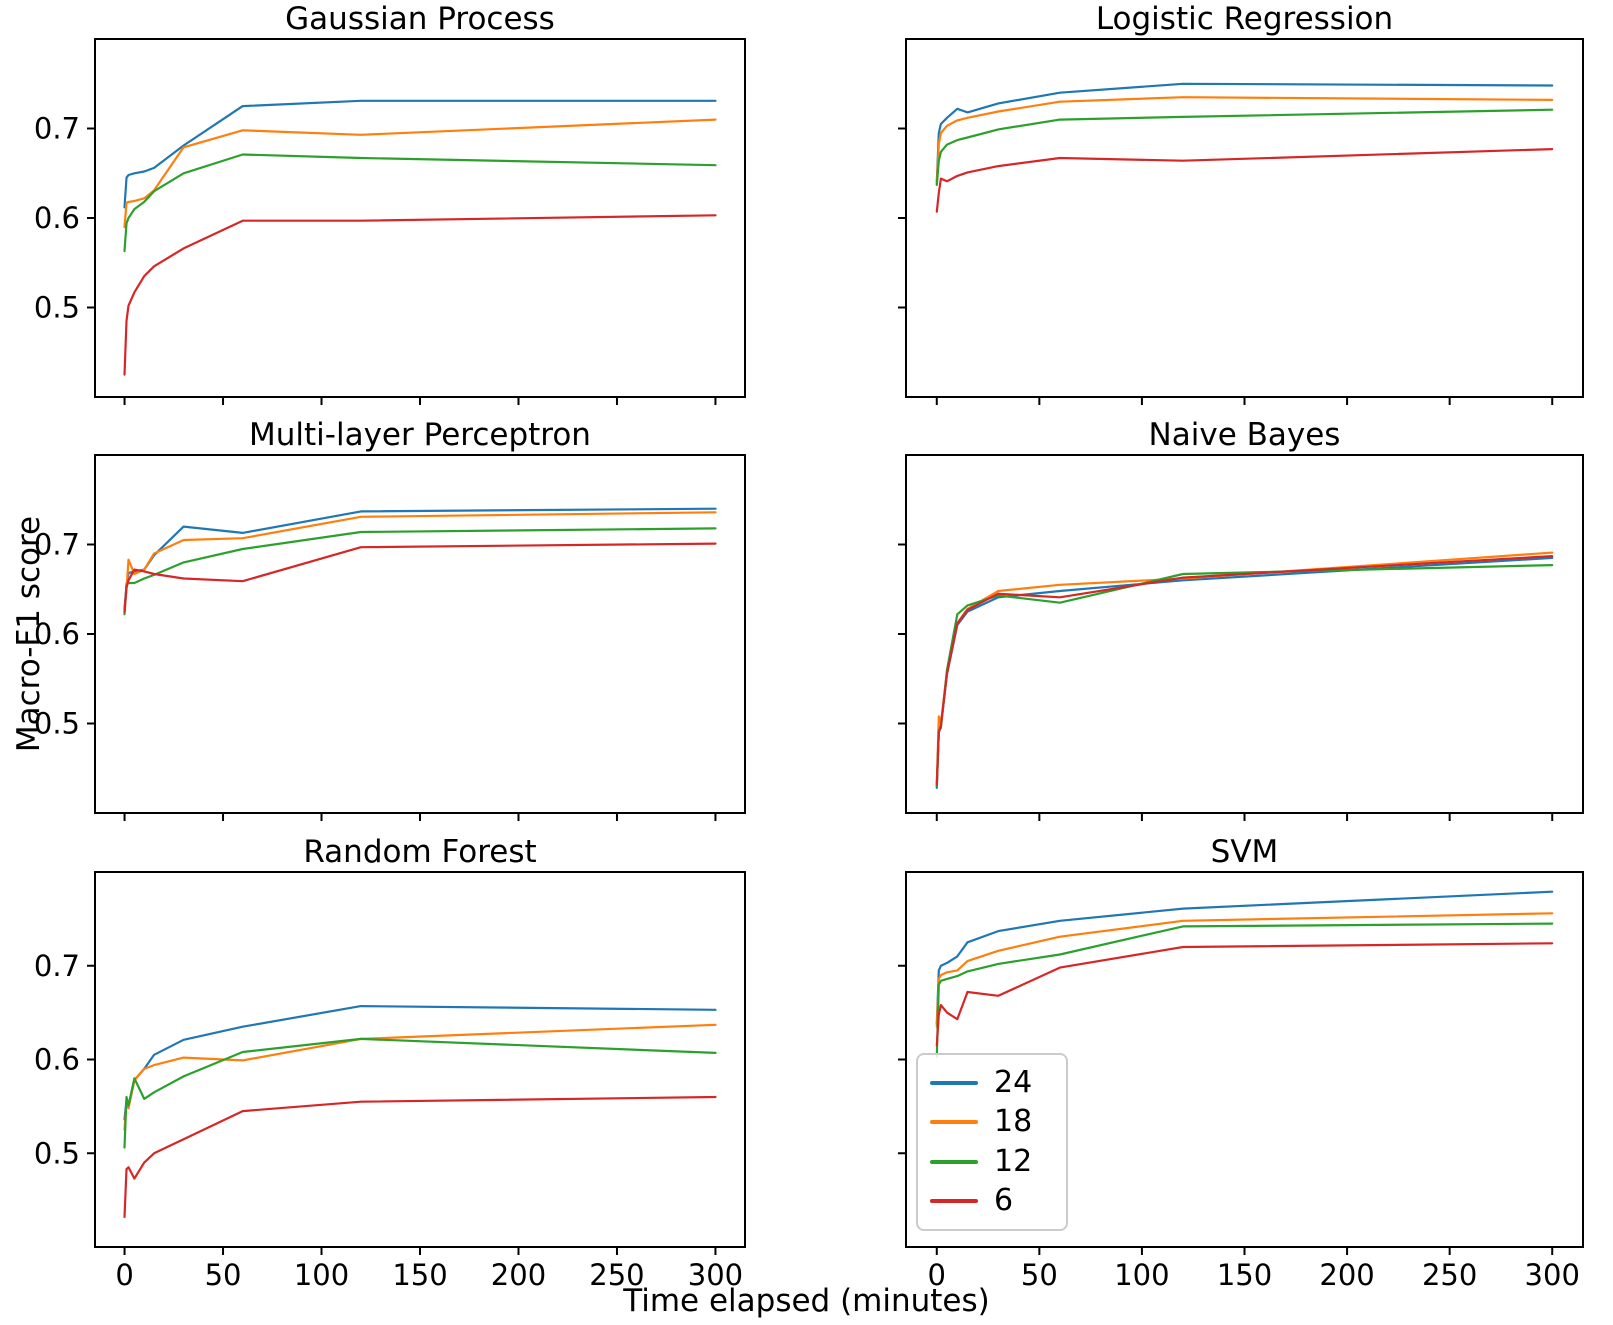  Describe the element at coordinates (1244, 19) in the screenshot. I see `subplot-title-logistic-regression: Logistic Regression` at that location.